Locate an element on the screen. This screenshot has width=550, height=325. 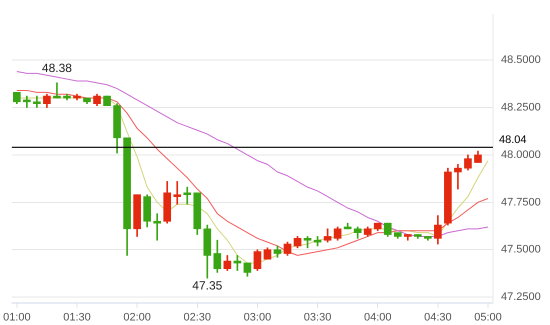
annotation: 47.35 is located at coordinates (207, 285).